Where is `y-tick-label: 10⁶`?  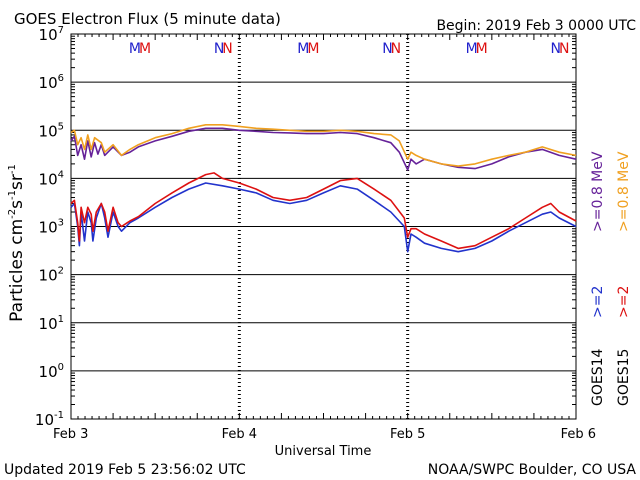
y-tick-label: 10⁶ is located at coordinates (51, 82).